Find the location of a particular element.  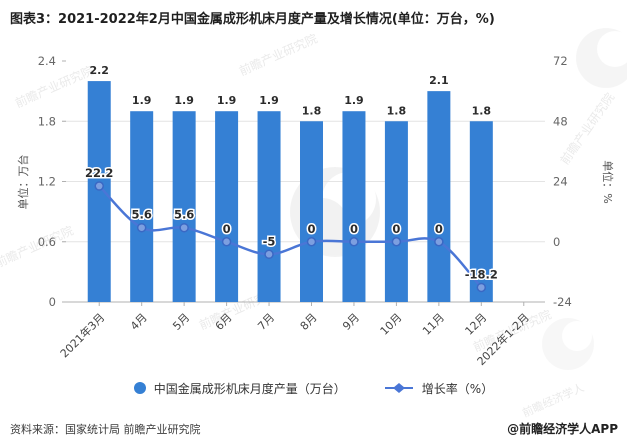

x-axis-label: 12月 is located at coordinates (476, 324).